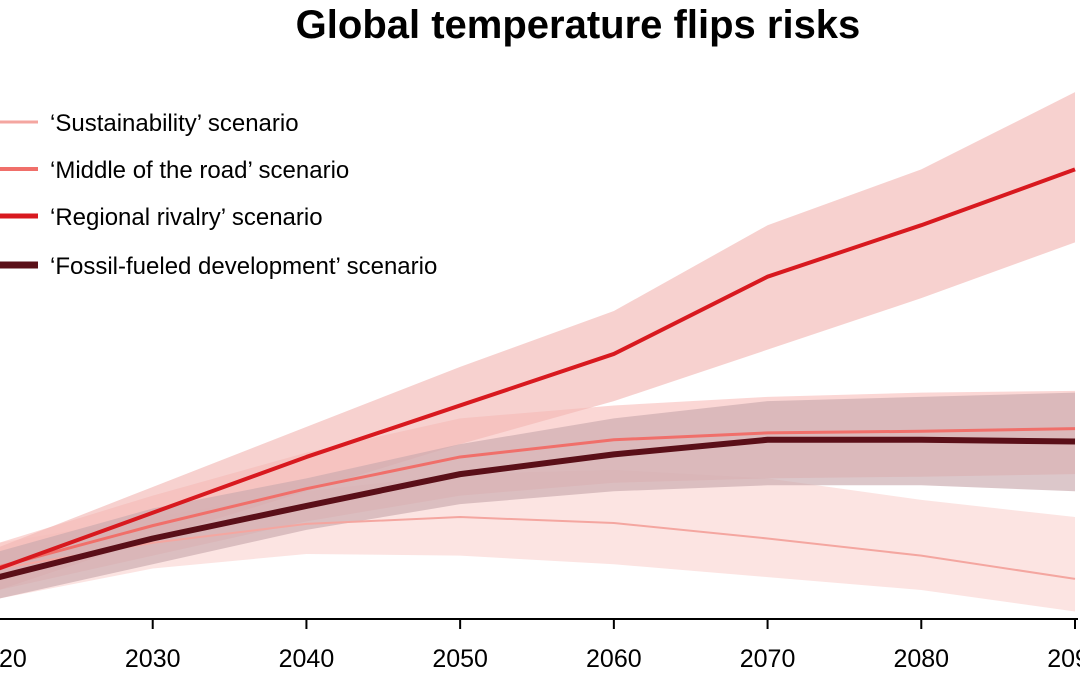 The width and height of the screenshot is (1080, 675). I want to click on chart-title: Global temperature flips risks, so click(578, 25).